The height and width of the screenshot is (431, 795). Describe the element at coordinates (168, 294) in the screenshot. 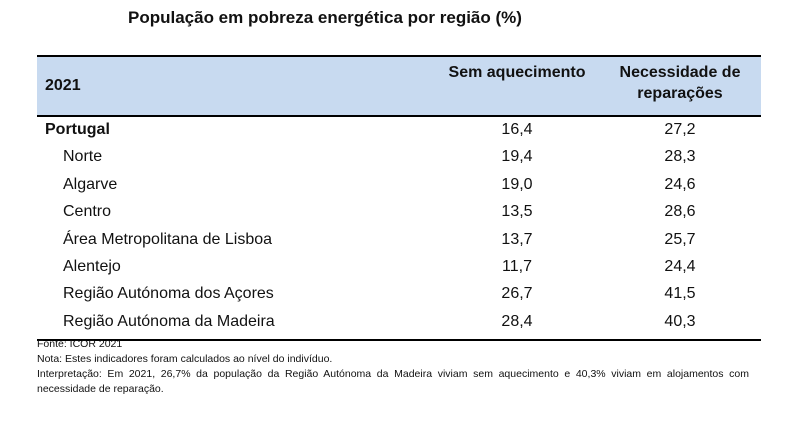

I see `row-region: Região Autónoma dos Açores` at that location.